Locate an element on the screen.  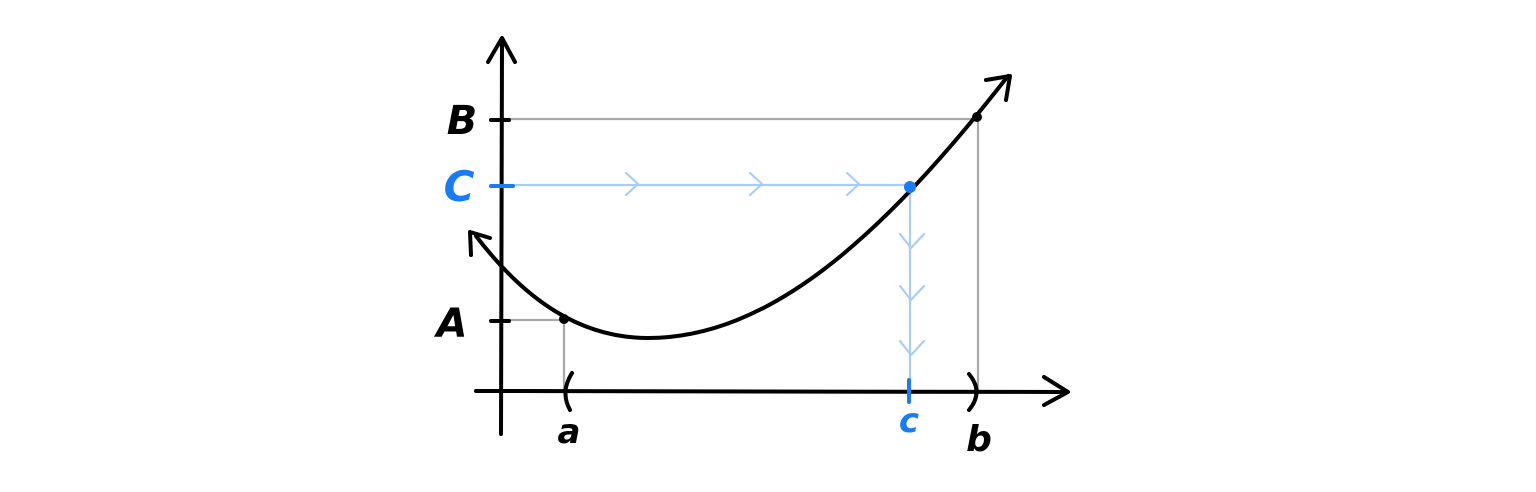
curve-left-arrowhead is located at coordinates (480, 243).